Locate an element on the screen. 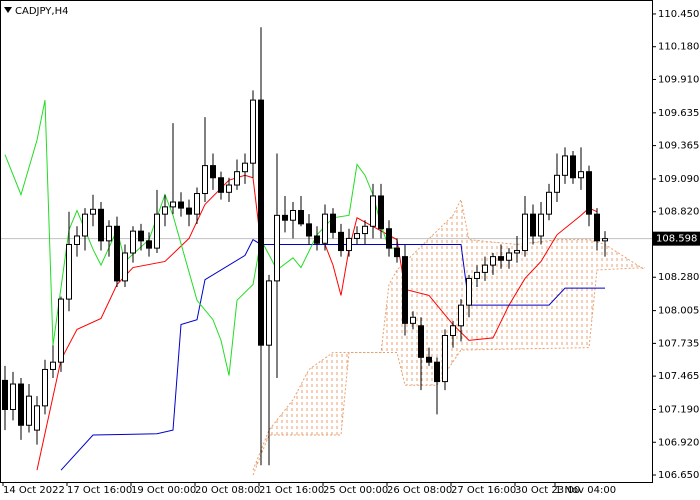  x-tick-label: 25 Oct 00:00 is located at coordinates (355, 490).